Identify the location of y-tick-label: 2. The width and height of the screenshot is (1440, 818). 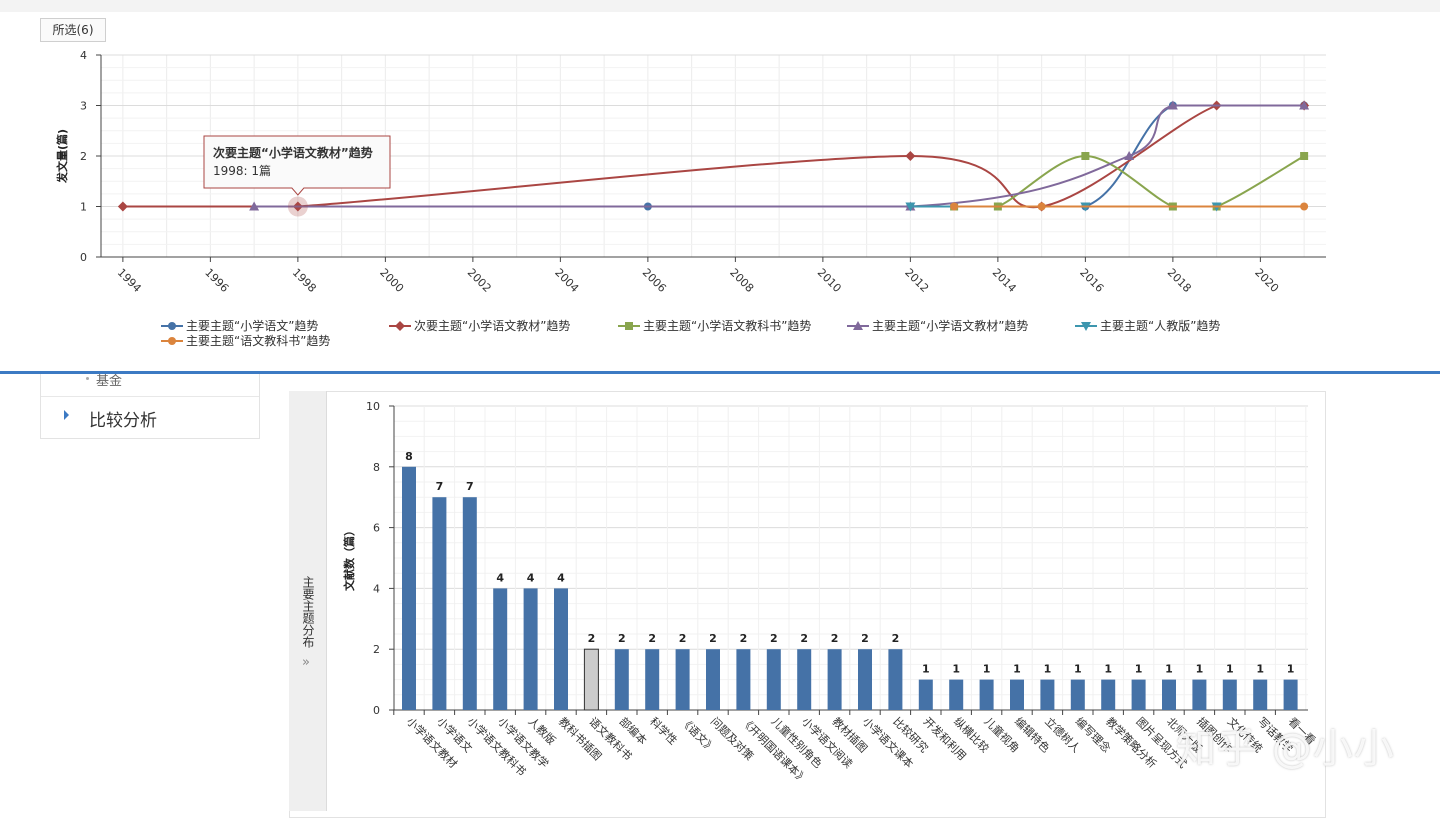
(376, 649).